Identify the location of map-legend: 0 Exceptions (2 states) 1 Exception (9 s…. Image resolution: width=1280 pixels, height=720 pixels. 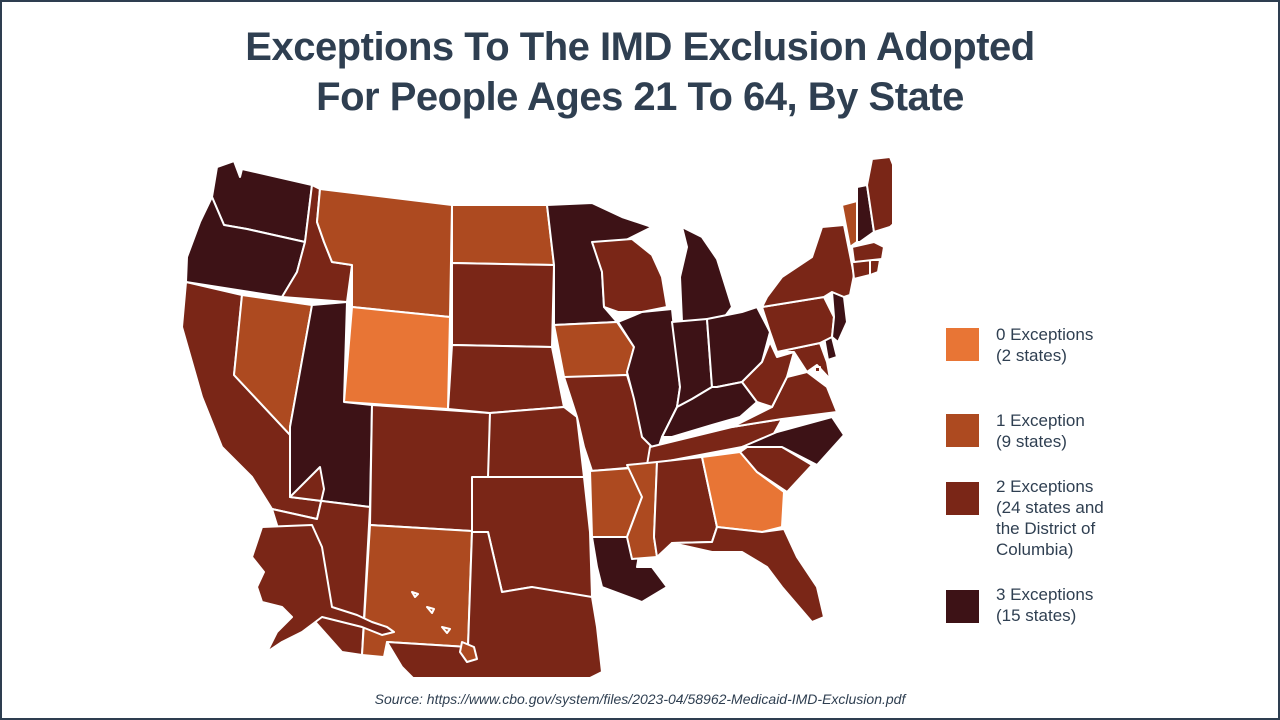
(1044, 497).